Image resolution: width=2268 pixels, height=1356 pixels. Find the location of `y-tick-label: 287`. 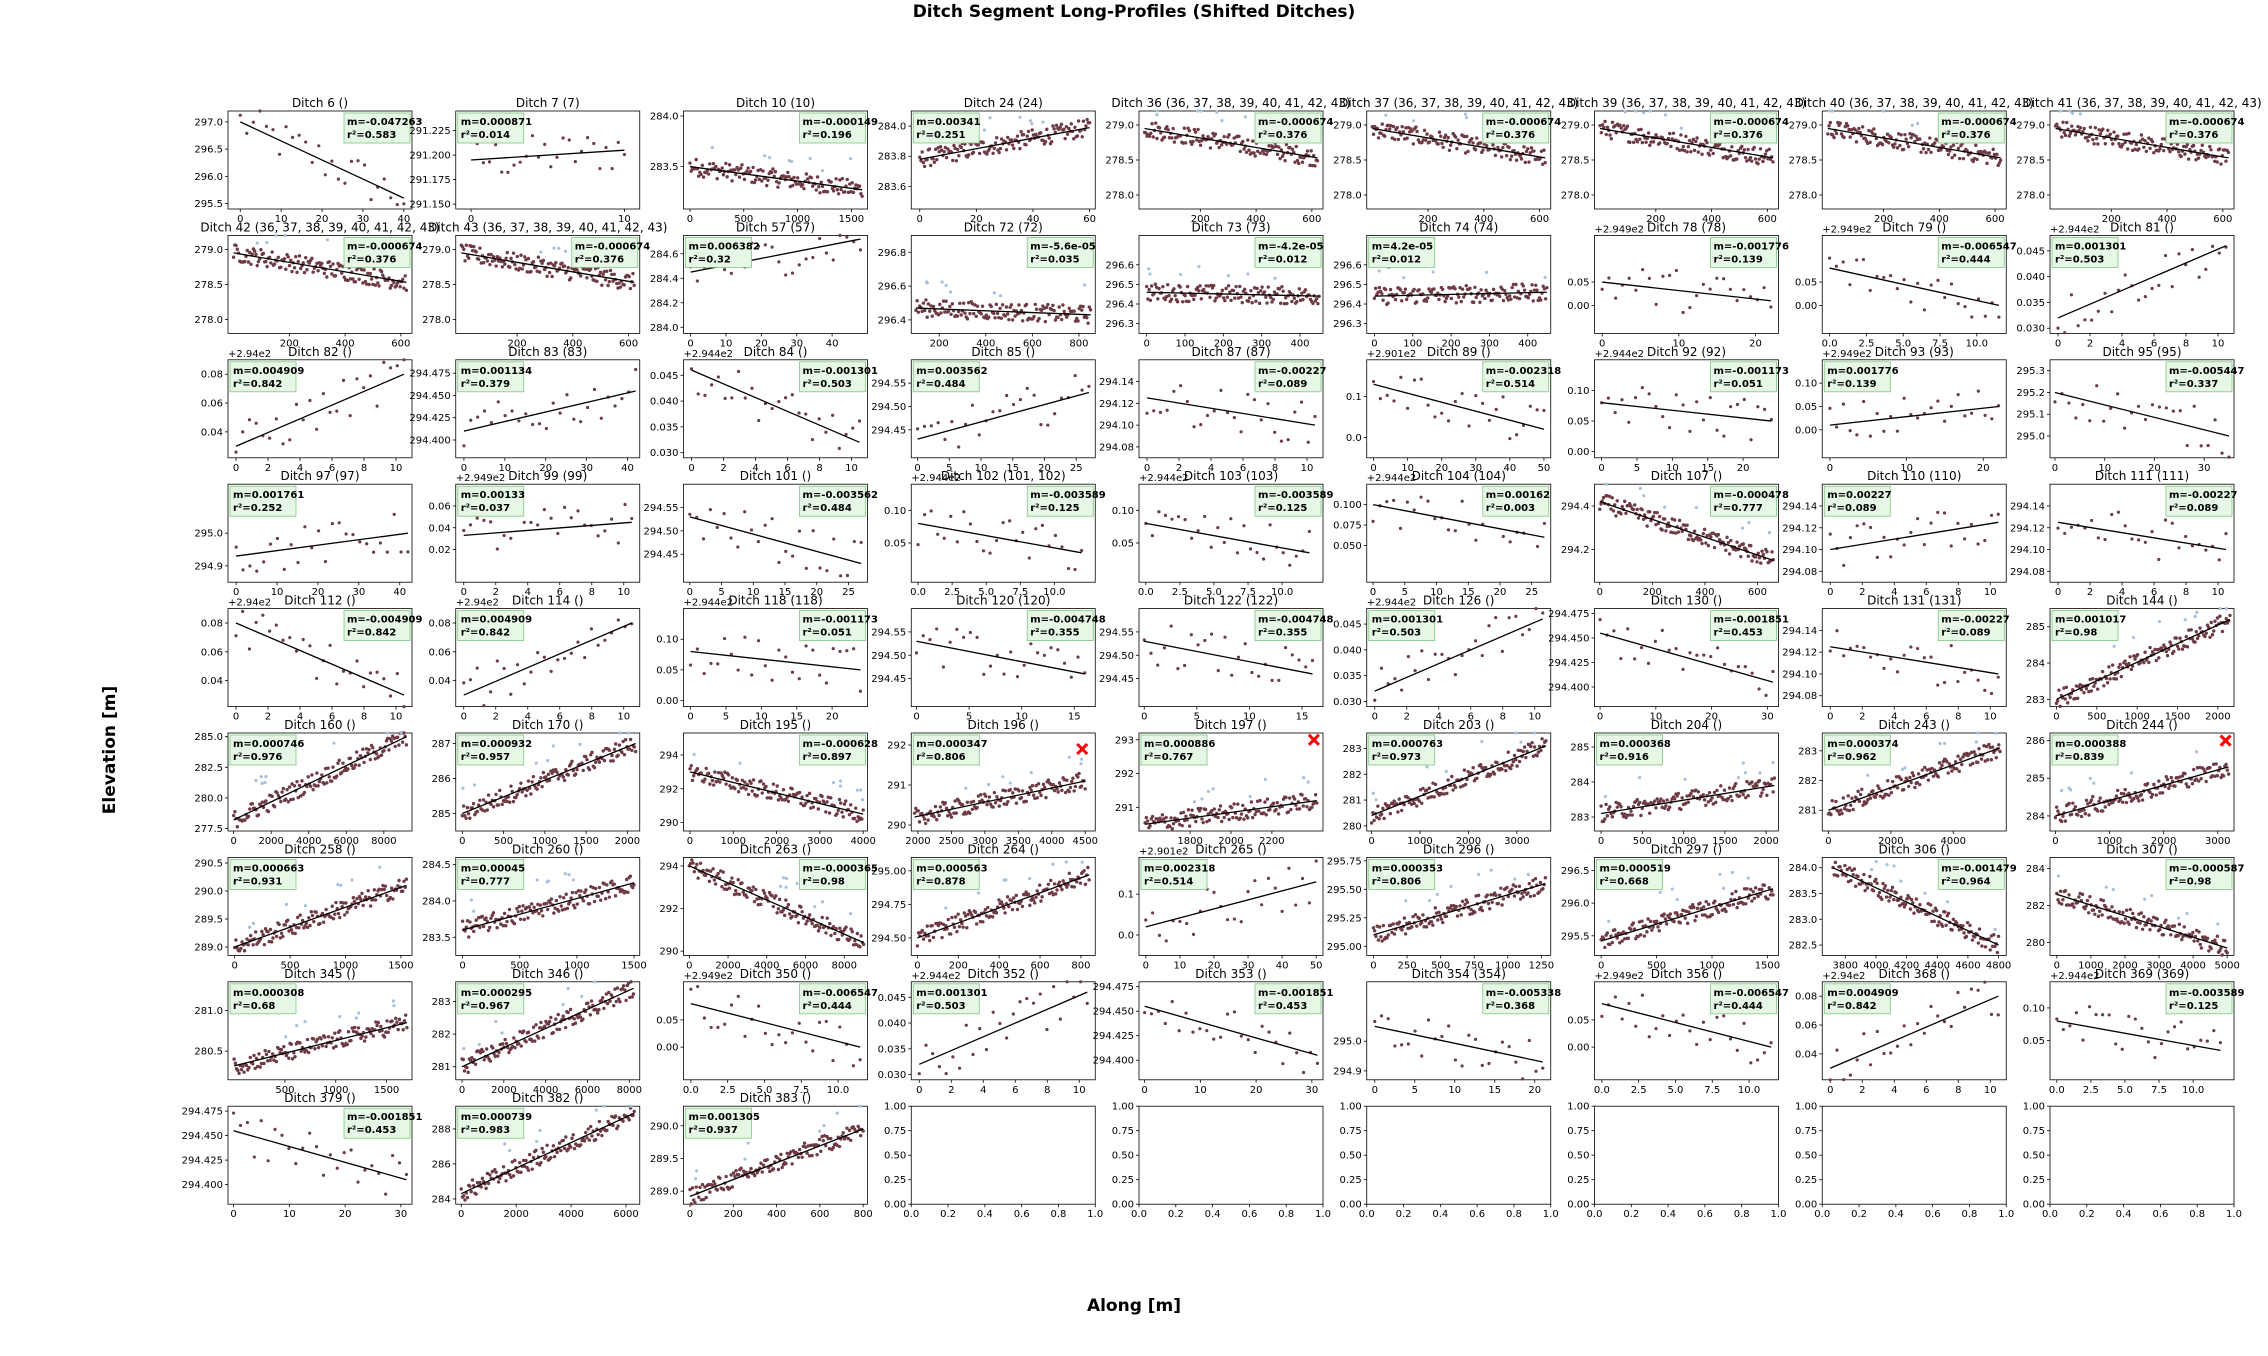

y-tick-label: 287 is located at coordinates (441, 744).